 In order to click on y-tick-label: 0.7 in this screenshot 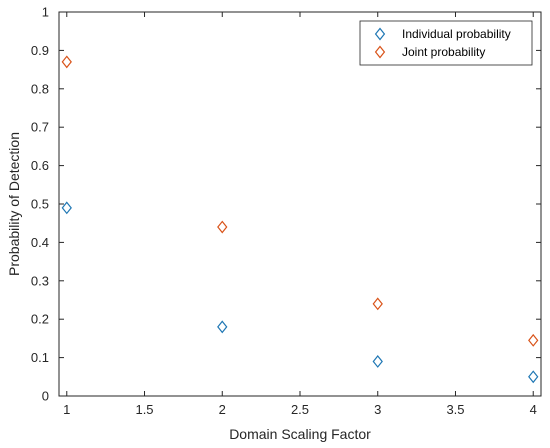, I will do `click(40, 127)`.